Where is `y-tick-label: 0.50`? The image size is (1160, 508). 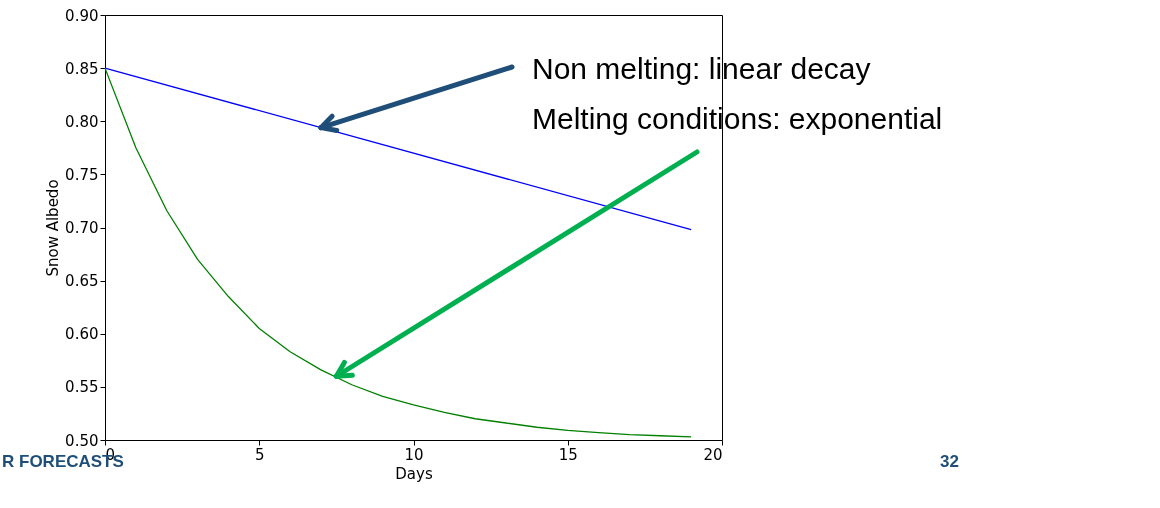 y-tick-label: 0.50 is located at coordinates (82, 440).